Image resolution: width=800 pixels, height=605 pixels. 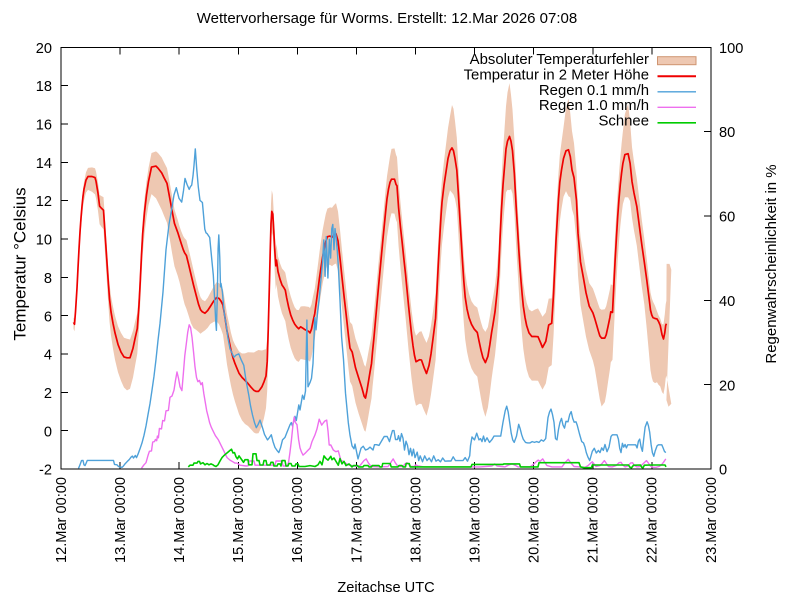 I want to click on svg-text: 40, so click(x=727, y=302).